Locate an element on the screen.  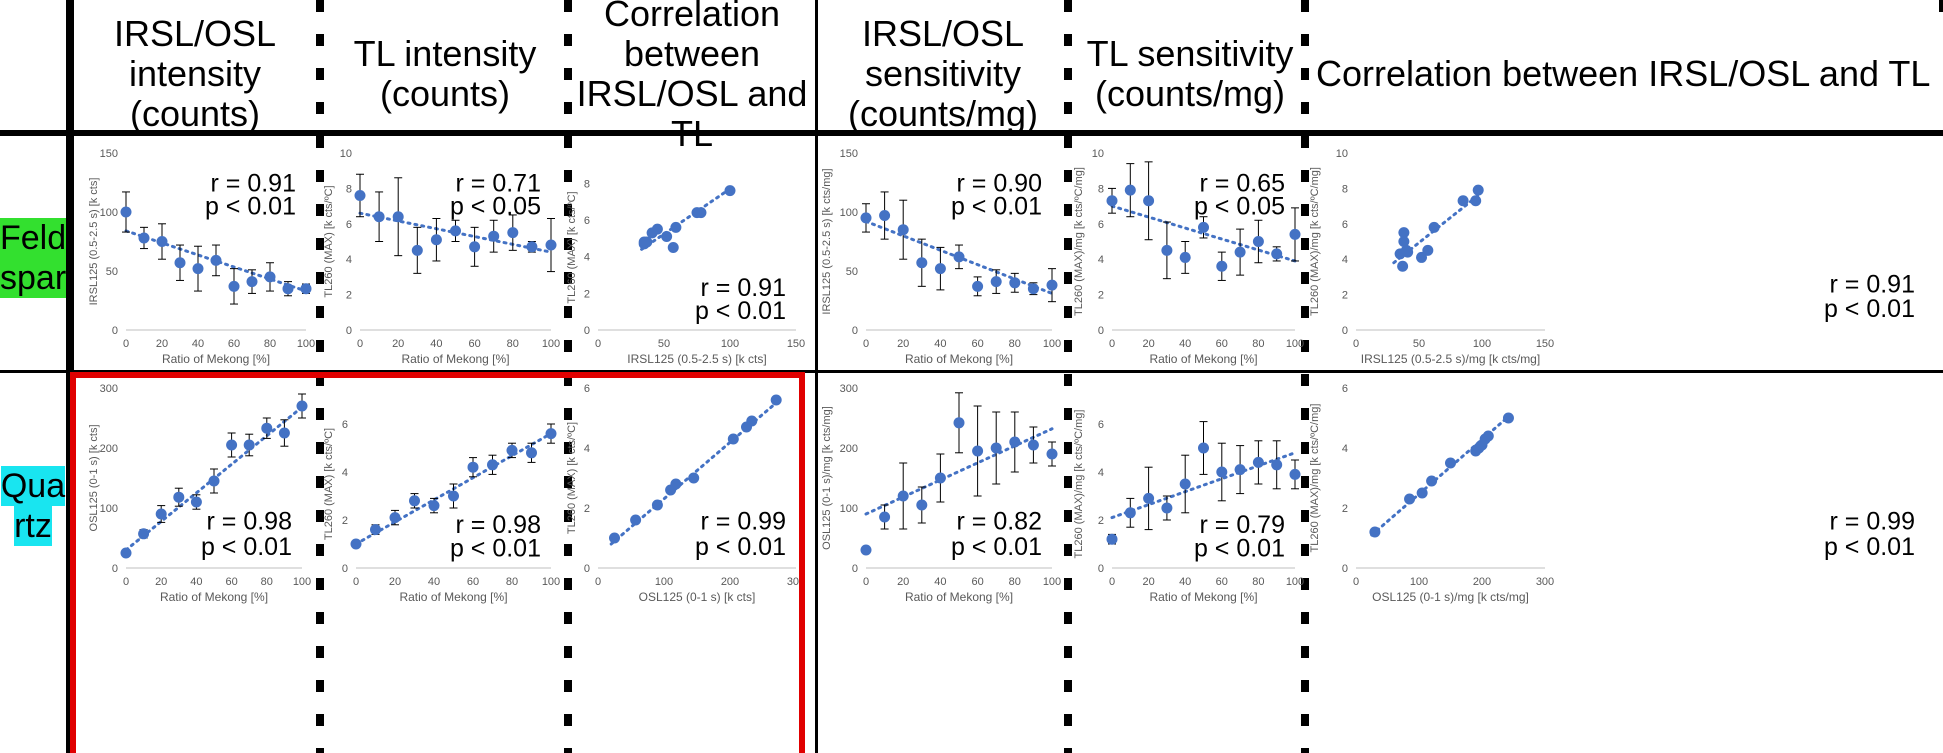
y-axis-title: IRSL125 (0.5-2.5 s) [k cts/mg] is located at coordinates (827, 241).